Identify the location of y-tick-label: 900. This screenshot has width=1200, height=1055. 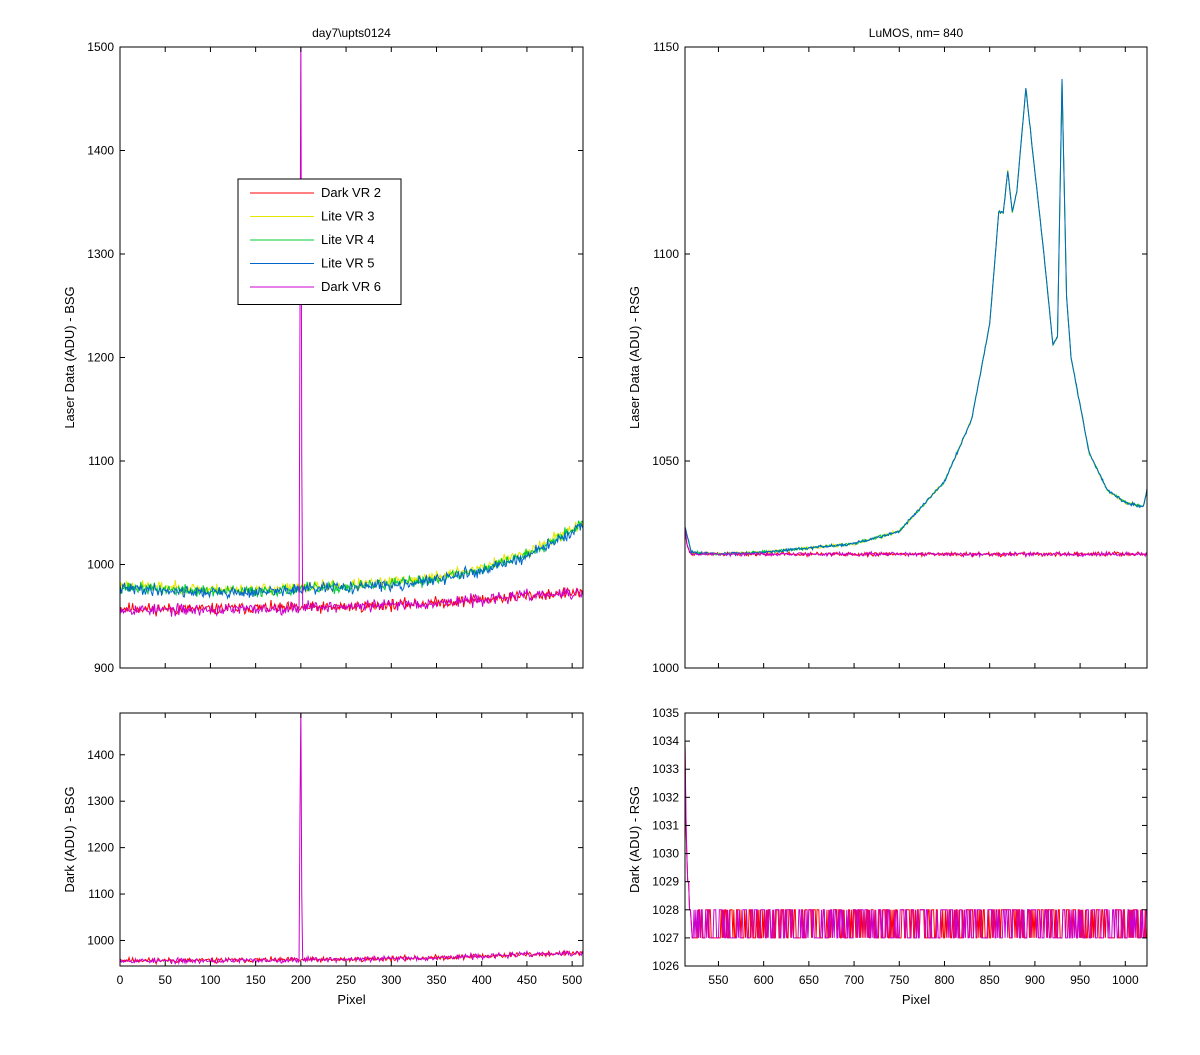
(104, 668).